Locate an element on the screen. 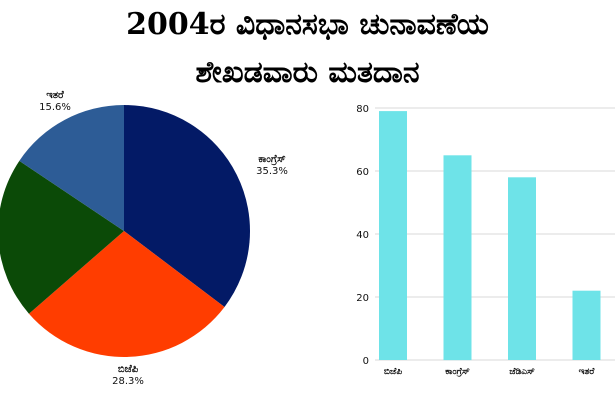 The width and height of the screenshot is (615, 410). pie-slice-label-0: ಕಾಂಗ್ರೆಸ್ is located at coordinates (271, 160).